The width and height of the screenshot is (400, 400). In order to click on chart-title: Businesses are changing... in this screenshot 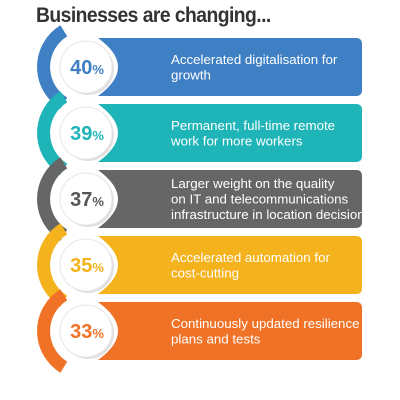, I will do `click(153, 15)`.